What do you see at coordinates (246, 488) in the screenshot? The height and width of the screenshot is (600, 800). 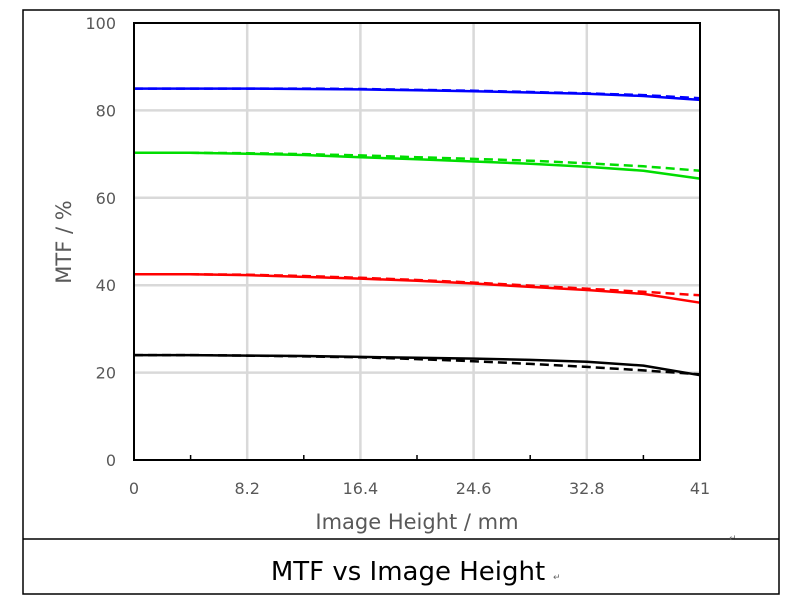 I see `x-tick-label: 8.2` at bounding box center [246, 488].